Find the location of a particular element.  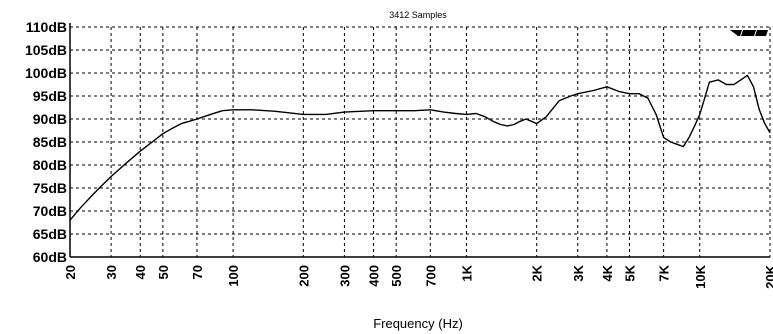

x-tick-label: 70 is located at coordinates (197, 272).